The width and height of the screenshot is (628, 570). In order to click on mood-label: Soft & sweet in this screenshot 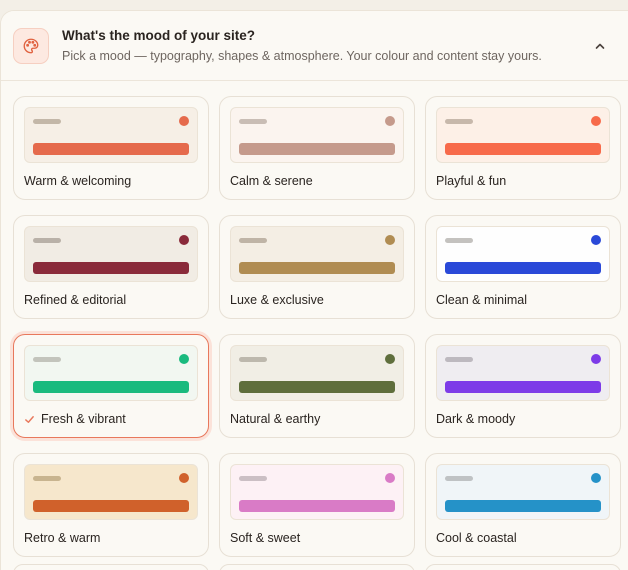, I will do `click(265, 538)`.